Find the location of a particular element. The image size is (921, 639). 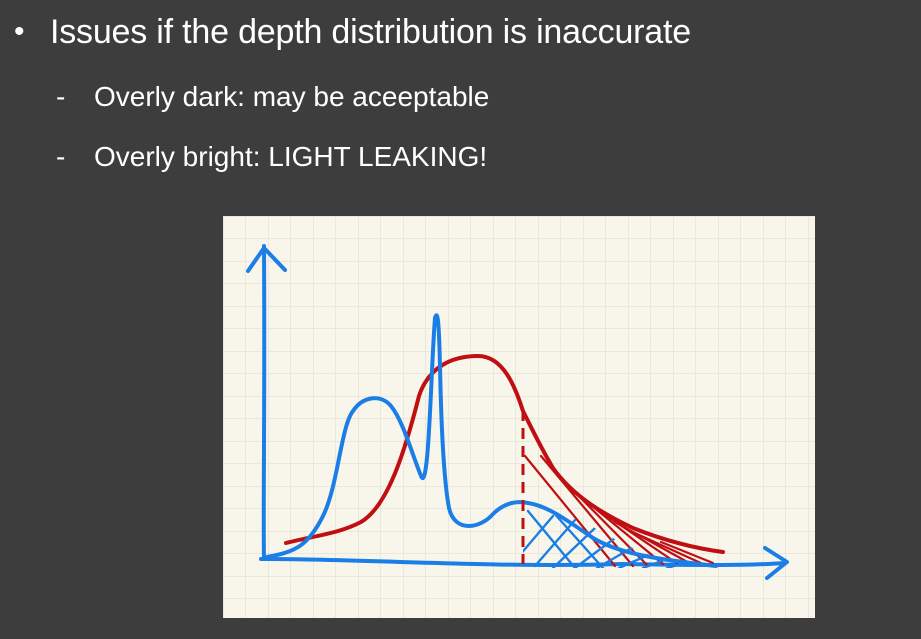

sub-bullet-overly-dark: - Overly dark: may be aceeptable is located at coordinates (272, 97).